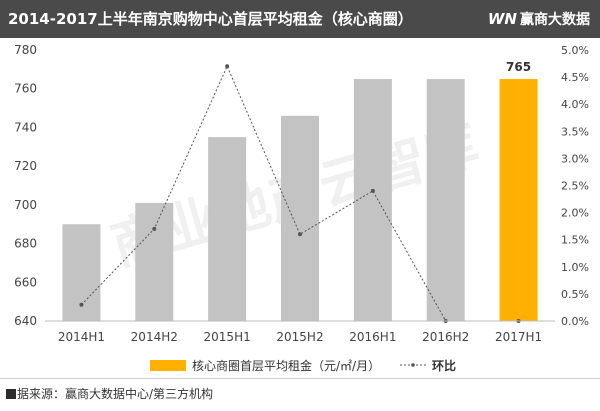 This screenshot has width=600, height=411. Describe the element at coordinates (372, 200) in the screenshot. I see `bar-2016H1` at that location.